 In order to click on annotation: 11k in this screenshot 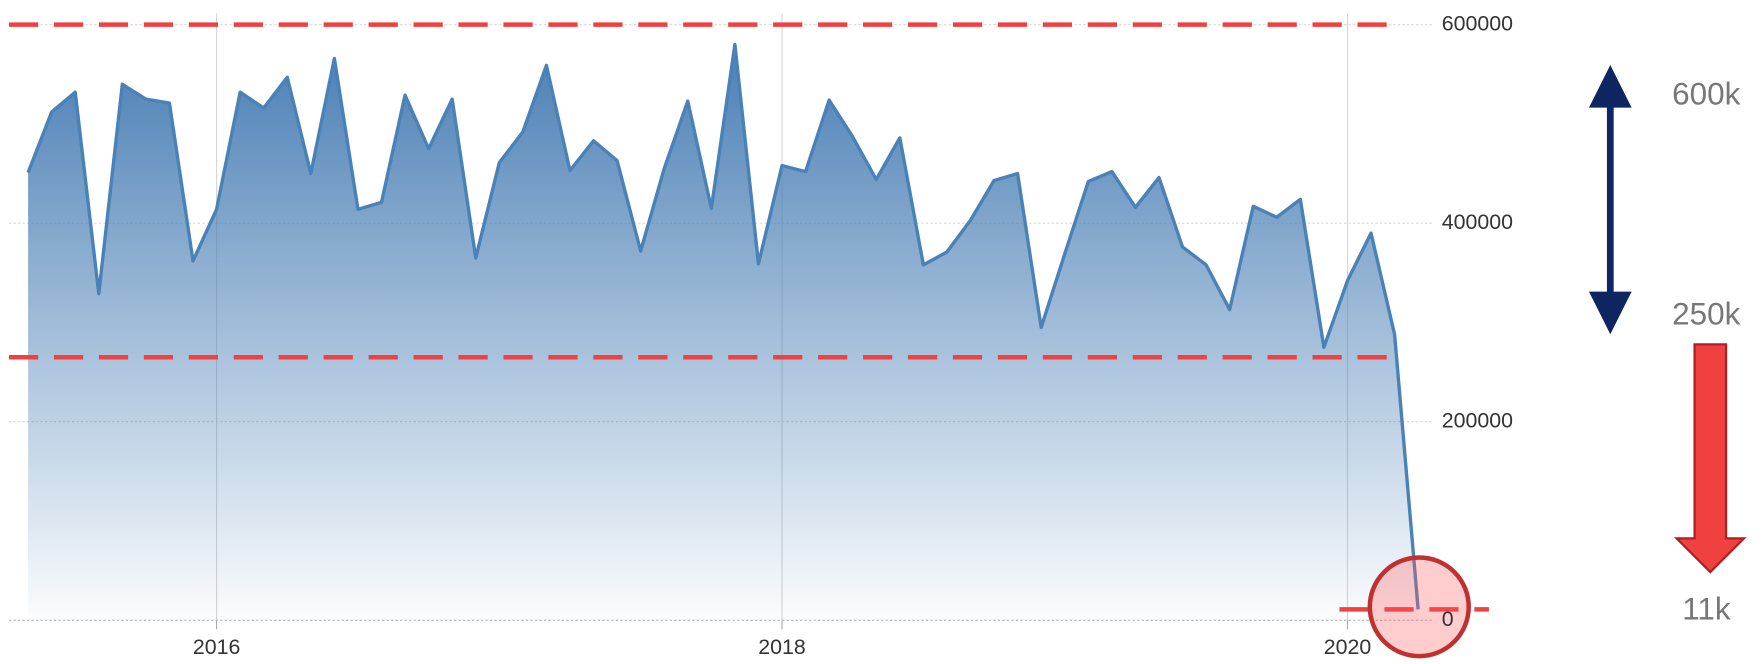, I will do `click(1706, 609)`.